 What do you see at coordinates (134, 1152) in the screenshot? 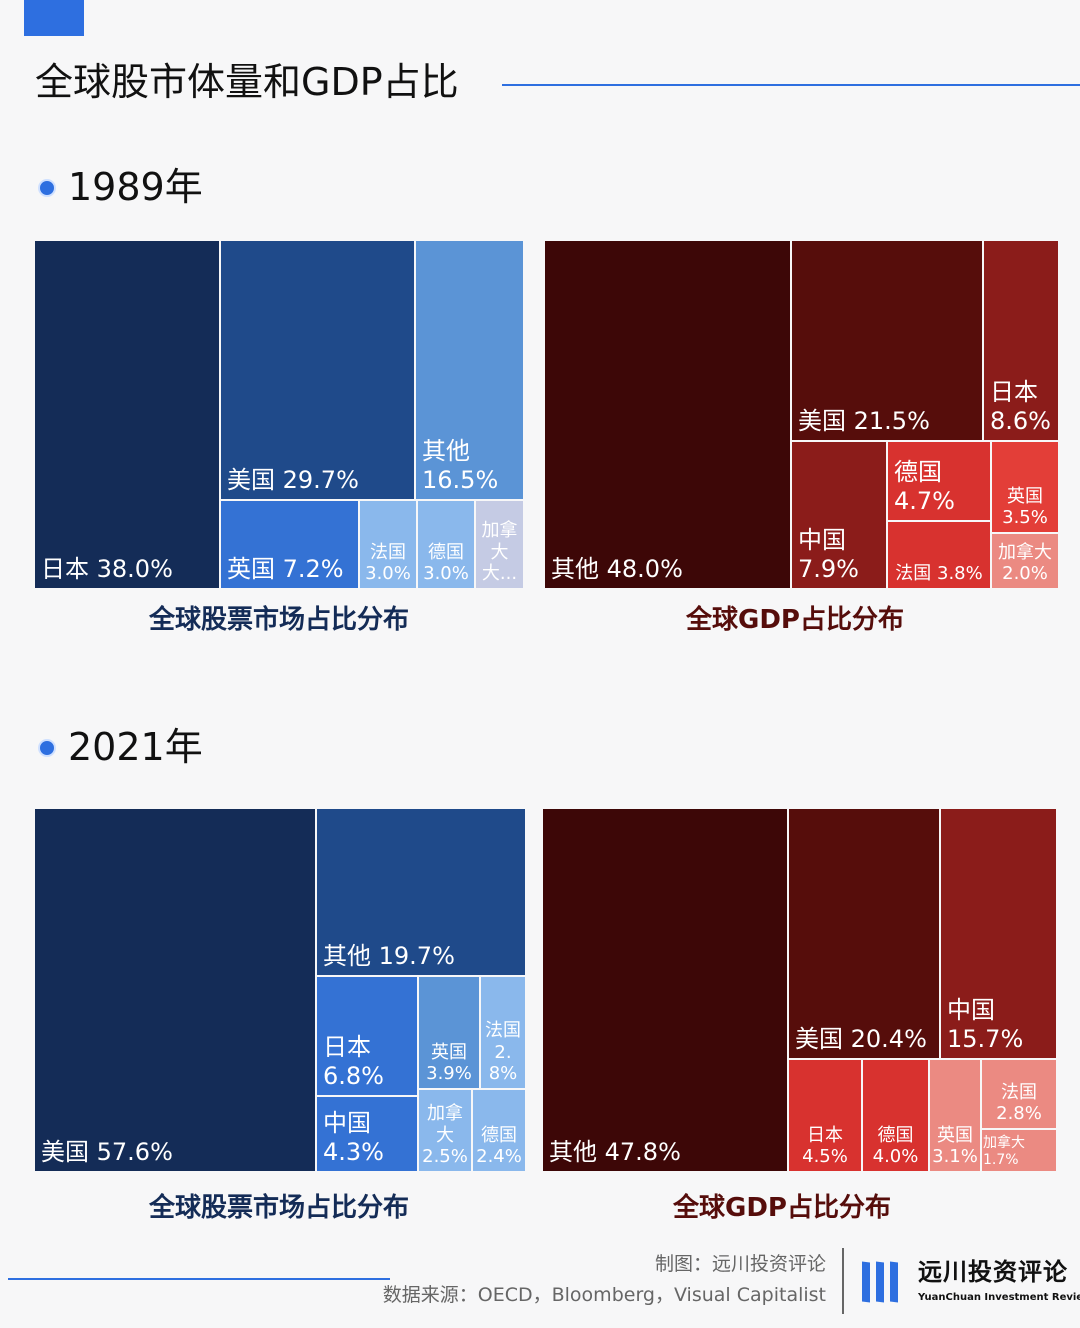
I see `cell-value: 57.6%` at bounding box center [134, 1152].